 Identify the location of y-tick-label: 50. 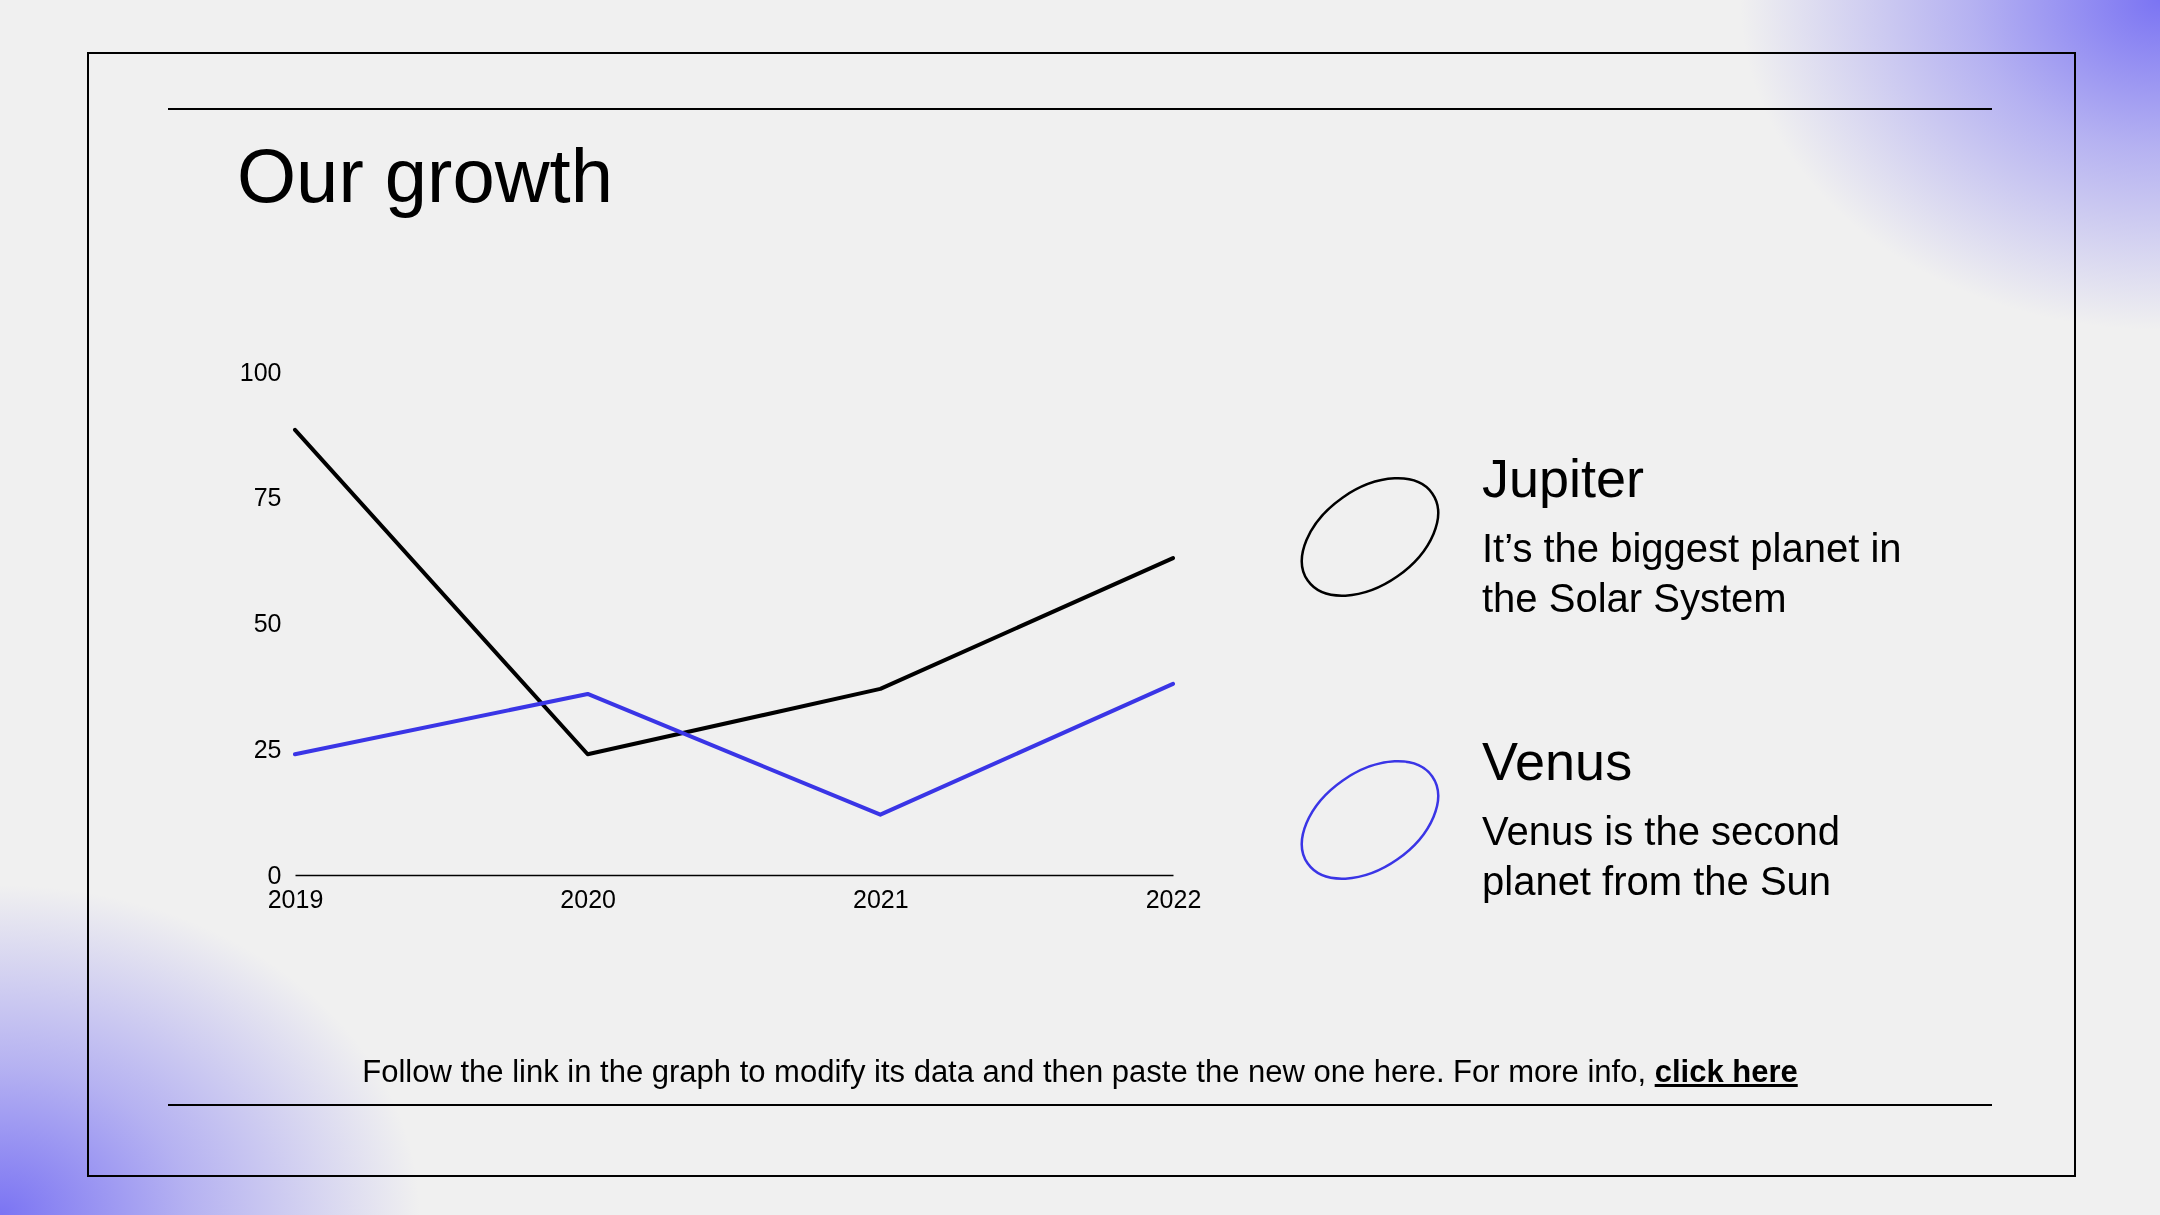
(267, 623).